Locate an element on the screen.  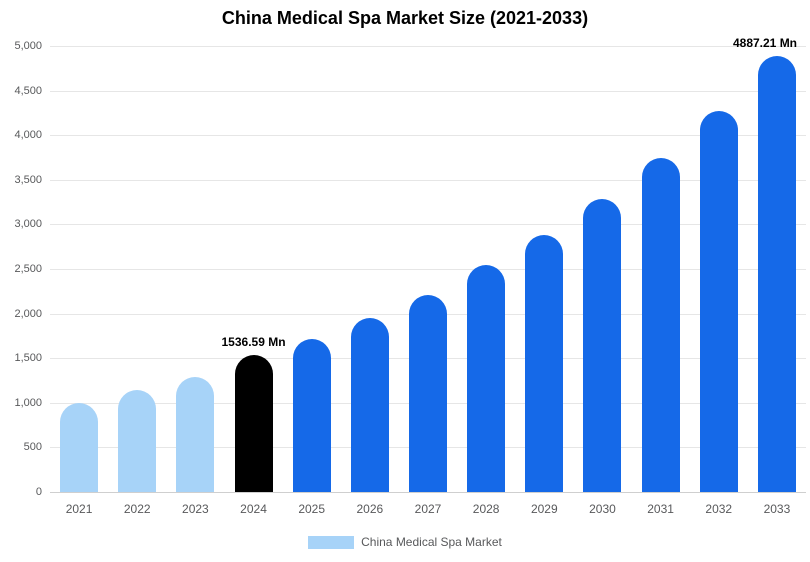
bar-2024 is located at coordinates (253, 423).